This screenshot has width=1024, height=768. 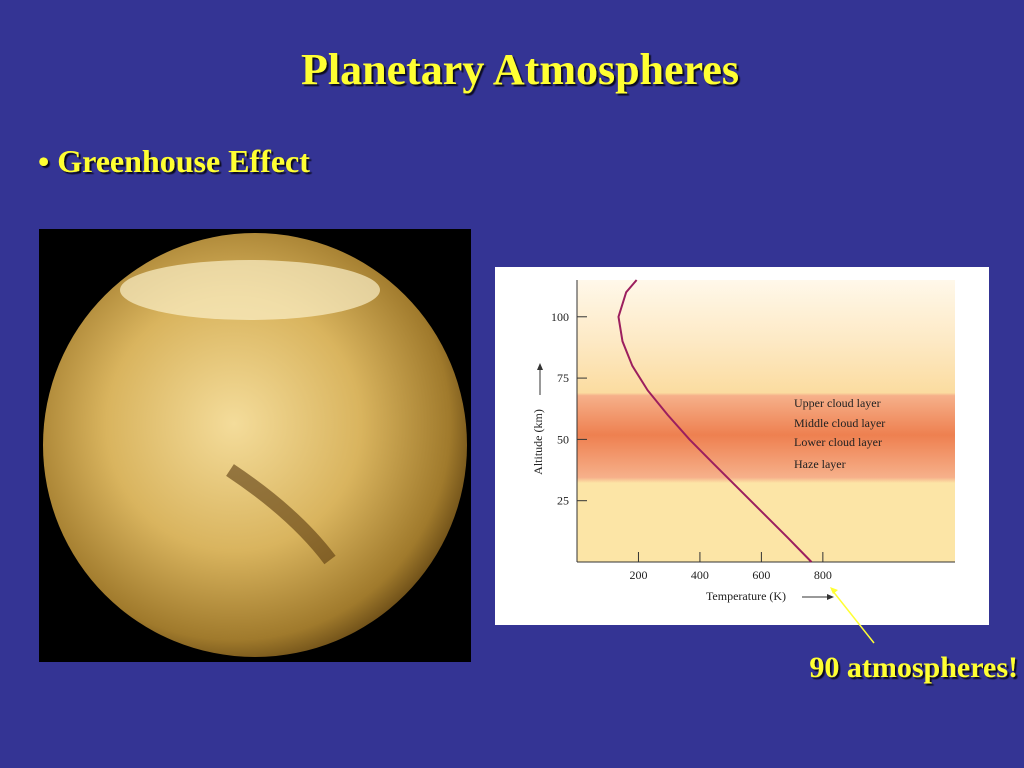 What do you see at coordinates (715, 421) in the screenshot?
I see `temperature-line` at bounding box center [715, 421].